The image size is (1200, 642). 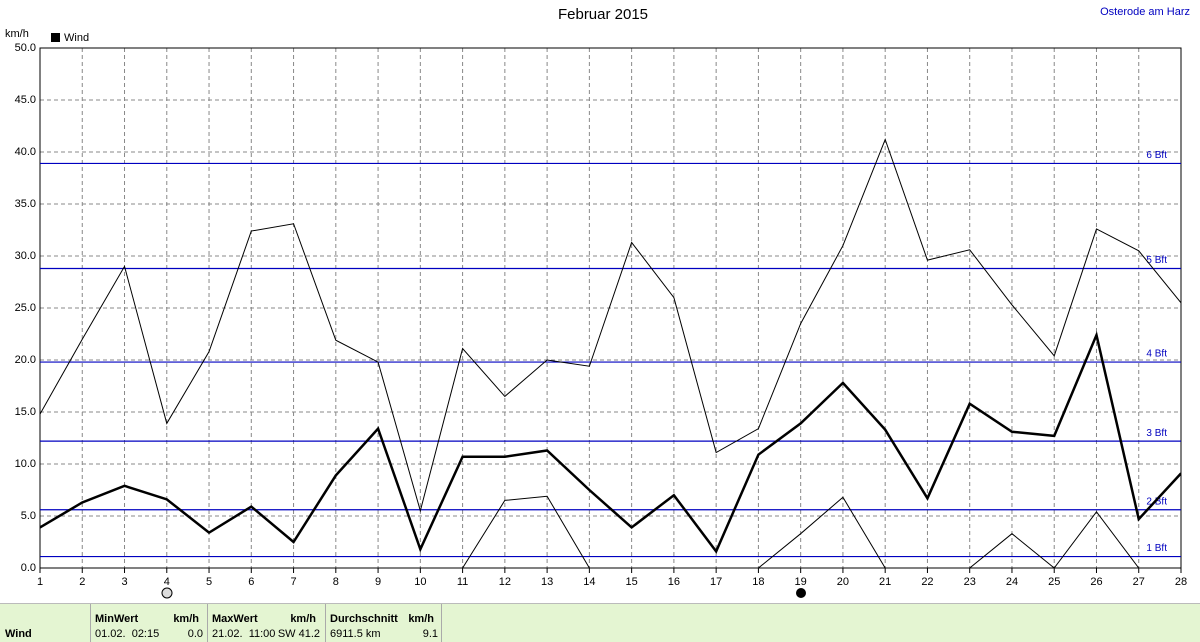 What do you see at coordinates (632, 582) in the screenshot?
I see `x-tick-label: 15` at bounding box center [632, 582].